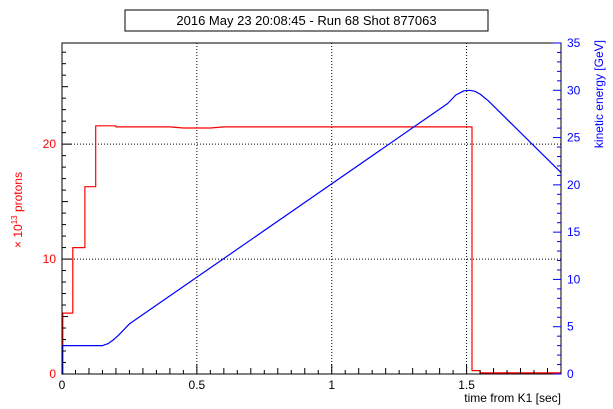  I want to click on svg-text: × 1013 protons, so click(17, 210).